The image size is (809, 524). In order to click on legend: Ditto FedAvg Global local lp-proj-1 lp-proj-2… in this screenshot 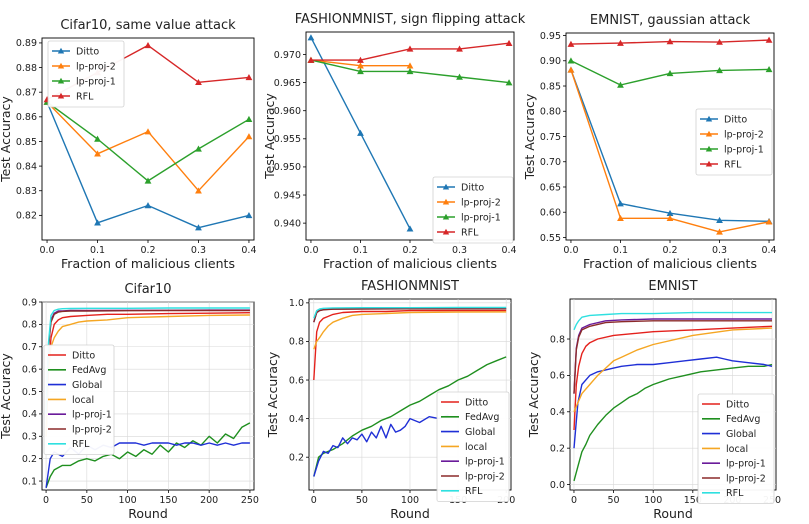, I will do `click(736, 448)`.